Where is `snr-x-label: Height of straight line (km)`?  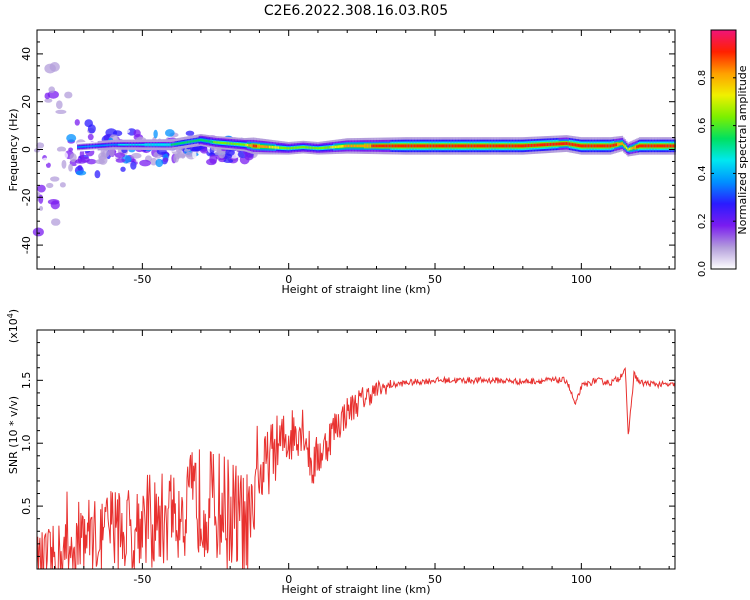 snr-x-label: Height of straight line (km) is located at coordinates (355, 589).